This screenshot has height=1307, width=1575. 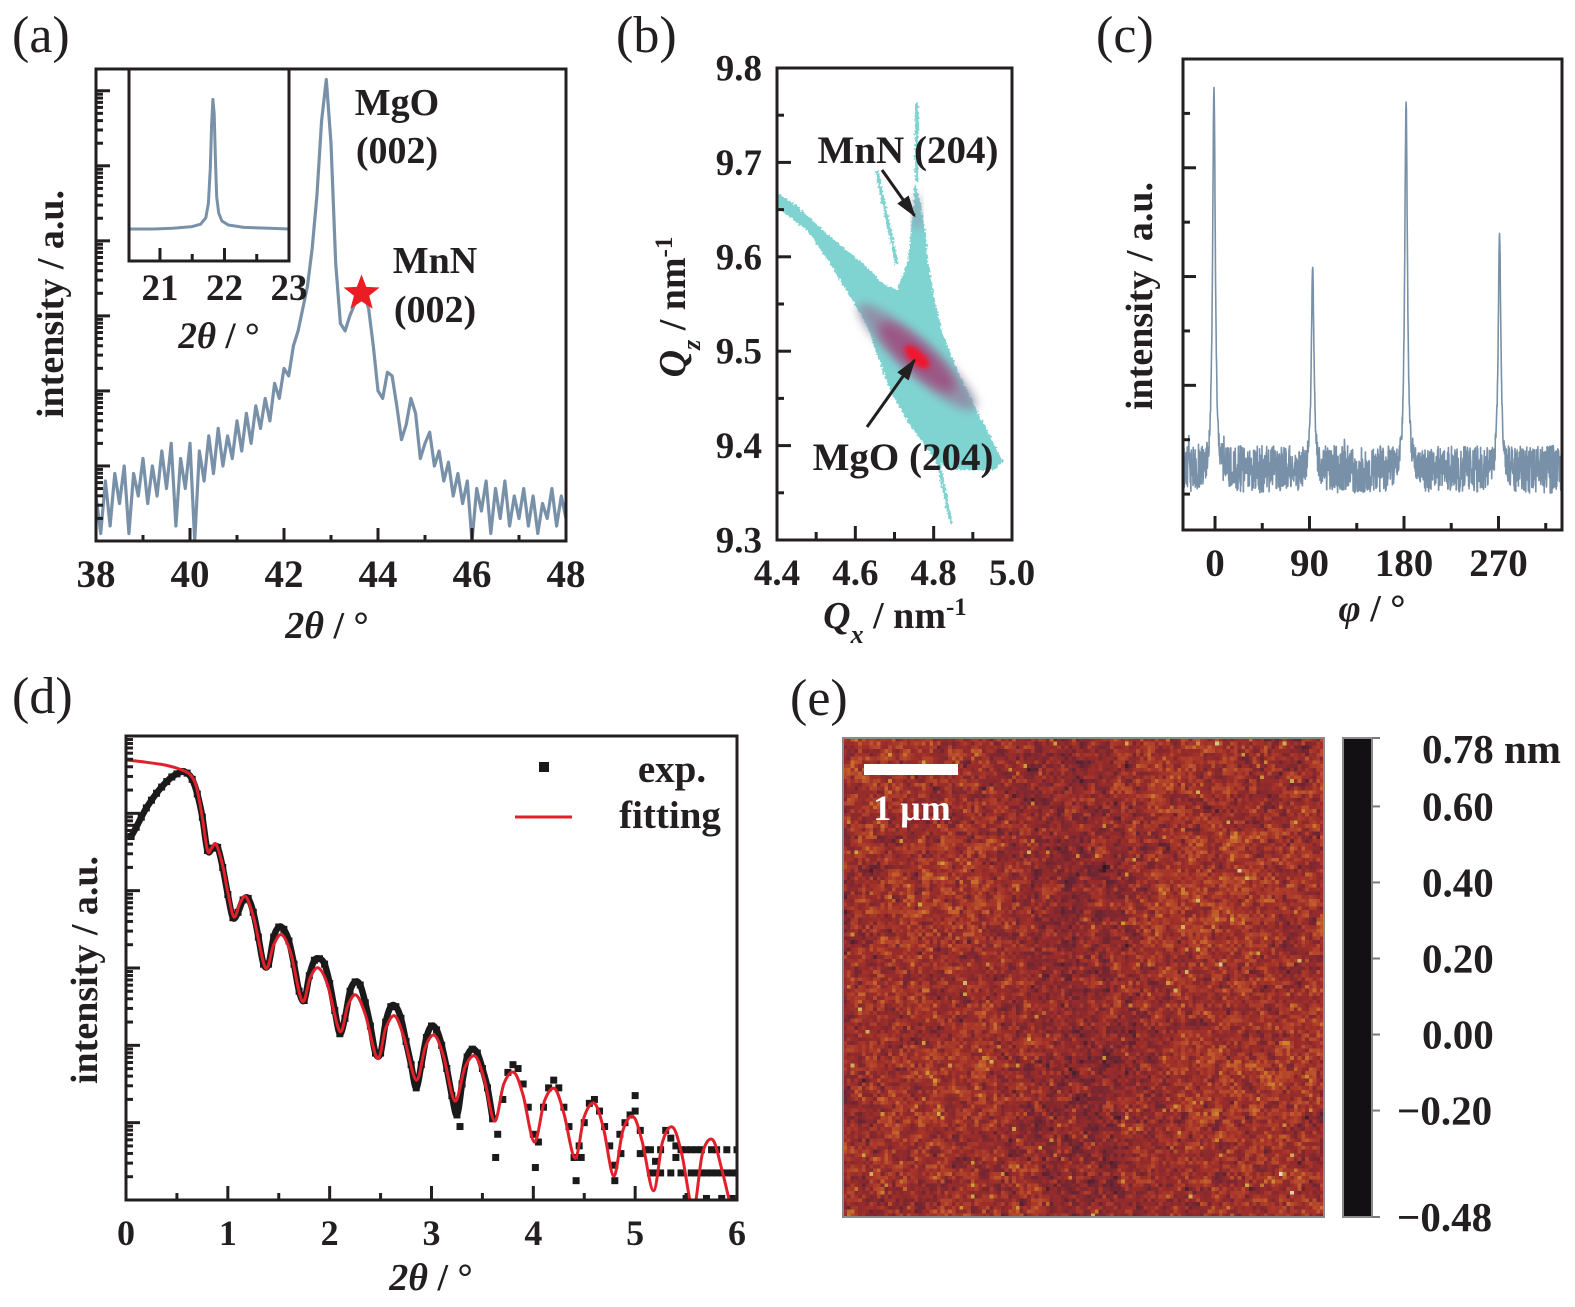 I want to click on colorbar-gradient, so click(x=1357, y=977).